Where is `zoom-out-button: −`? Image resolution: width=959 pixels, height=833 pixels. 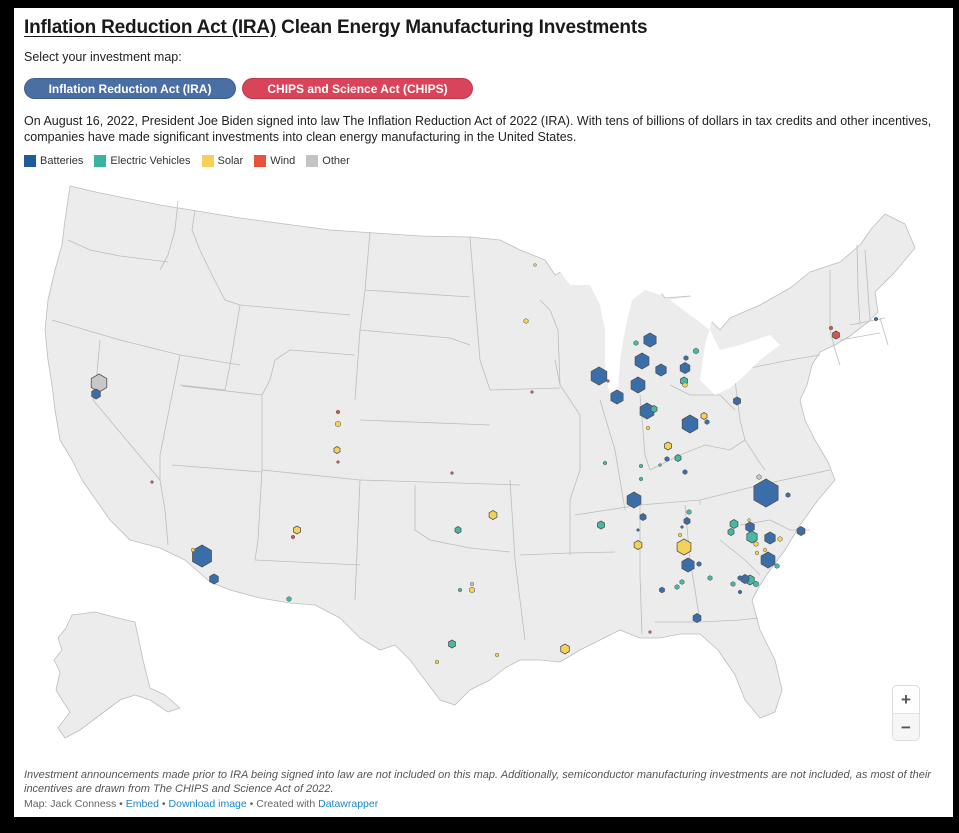 zoom-out-button: − is located at coordinates (906, 726).